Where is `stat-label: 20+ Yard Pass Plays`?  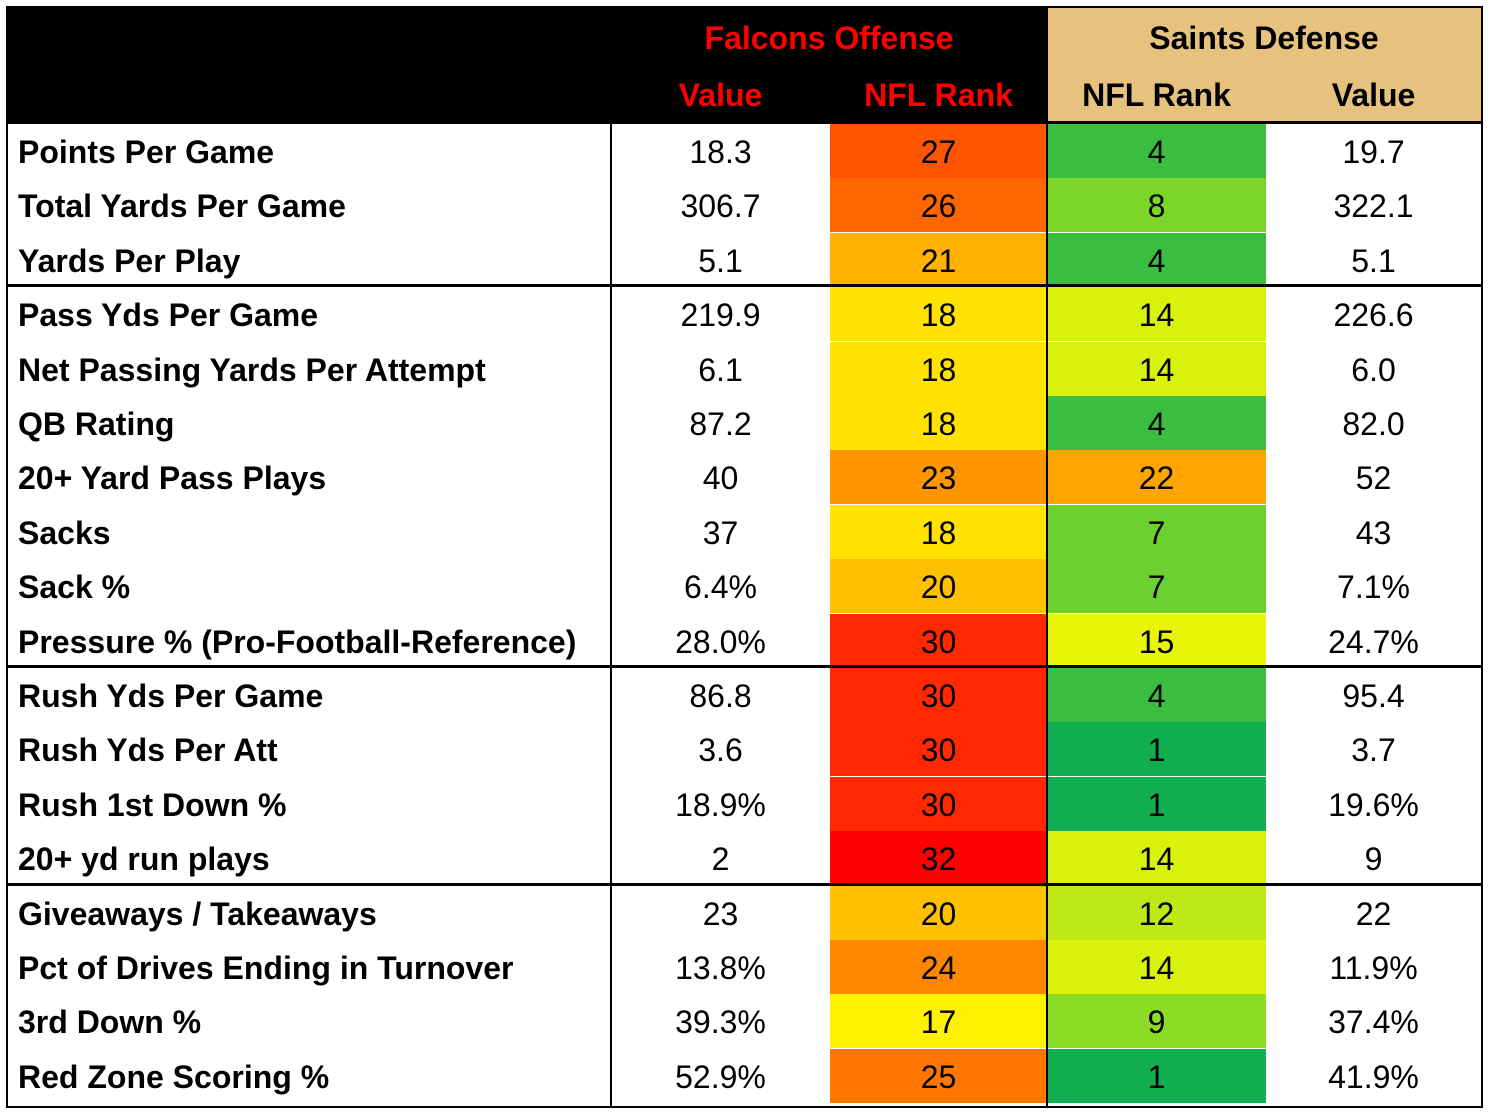
stat-label: 20+ Yard Pass Plays is located at coordinates (172, 478).